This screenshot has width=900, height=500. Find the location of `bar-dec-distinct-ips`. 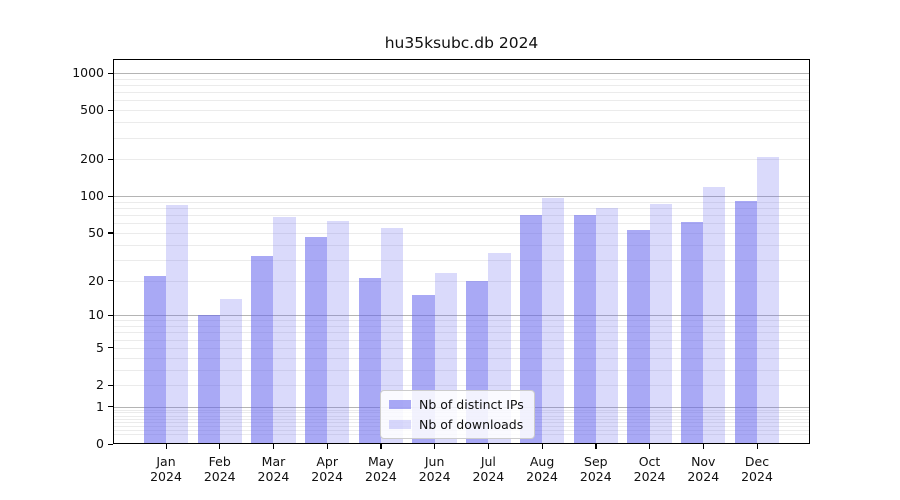

bar-dec-distinct-ips is located at coordinates (745, 322).